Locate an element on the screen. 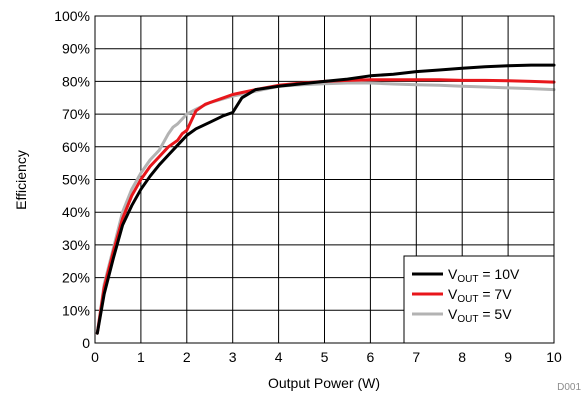 Image resolution: width=587 pixels, height=394 pixels. x-tick-label: 5 is located at coordinates (325, 357).